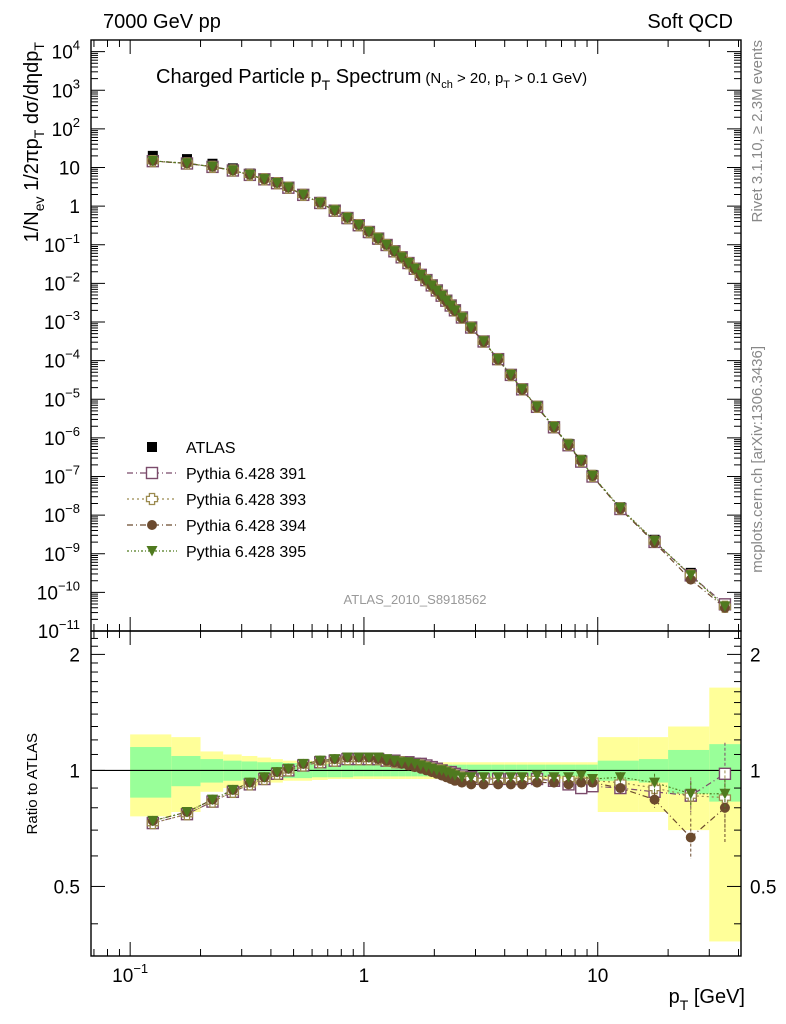 This screenshot has height=1024, width=786. Describe the element at coordinates (58, 591) in the screenshot. I see `y-tick-label: 10⁻¹⁰` at that location.